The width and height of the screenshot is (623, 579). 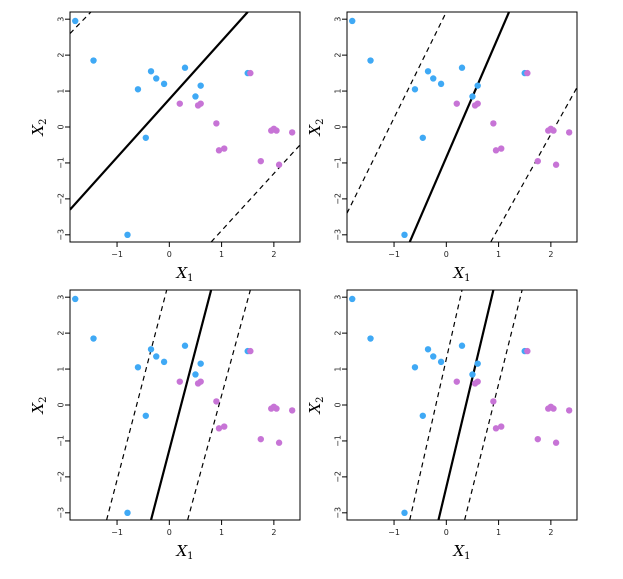 I want to click on x-axis-label: X1, so click(x=184, y=552).